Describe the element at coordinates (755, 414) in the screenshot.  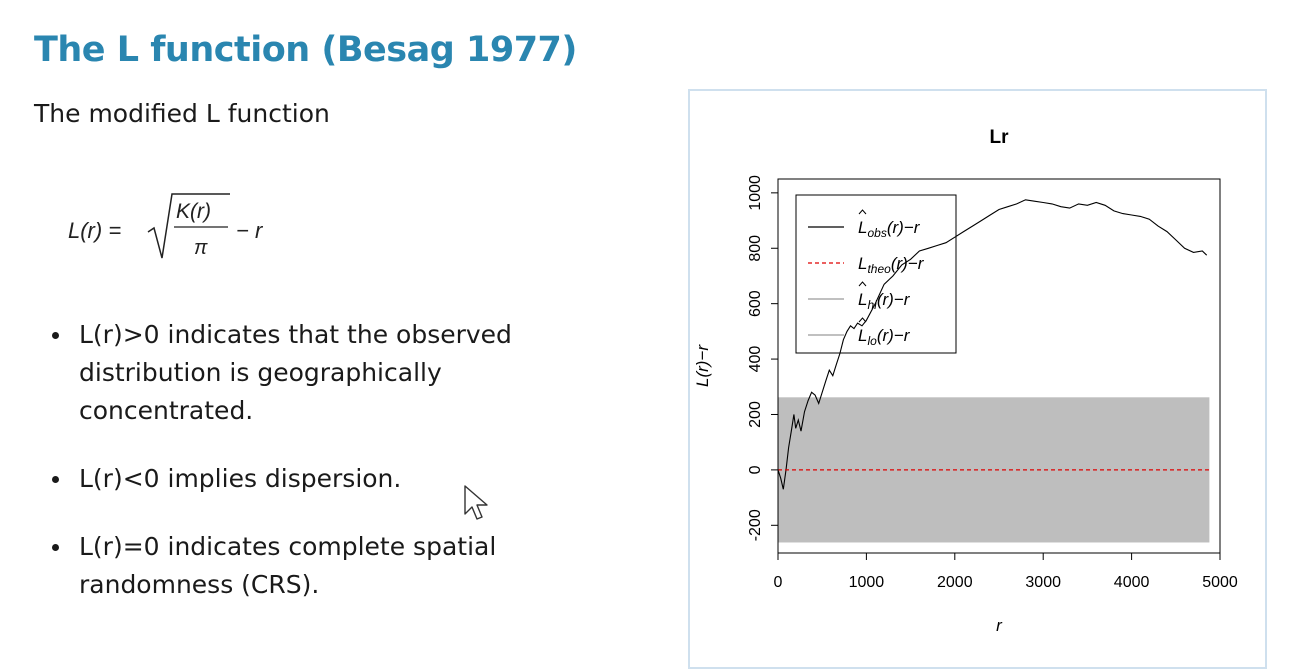
I see `y-tick-label: 200` at that location.